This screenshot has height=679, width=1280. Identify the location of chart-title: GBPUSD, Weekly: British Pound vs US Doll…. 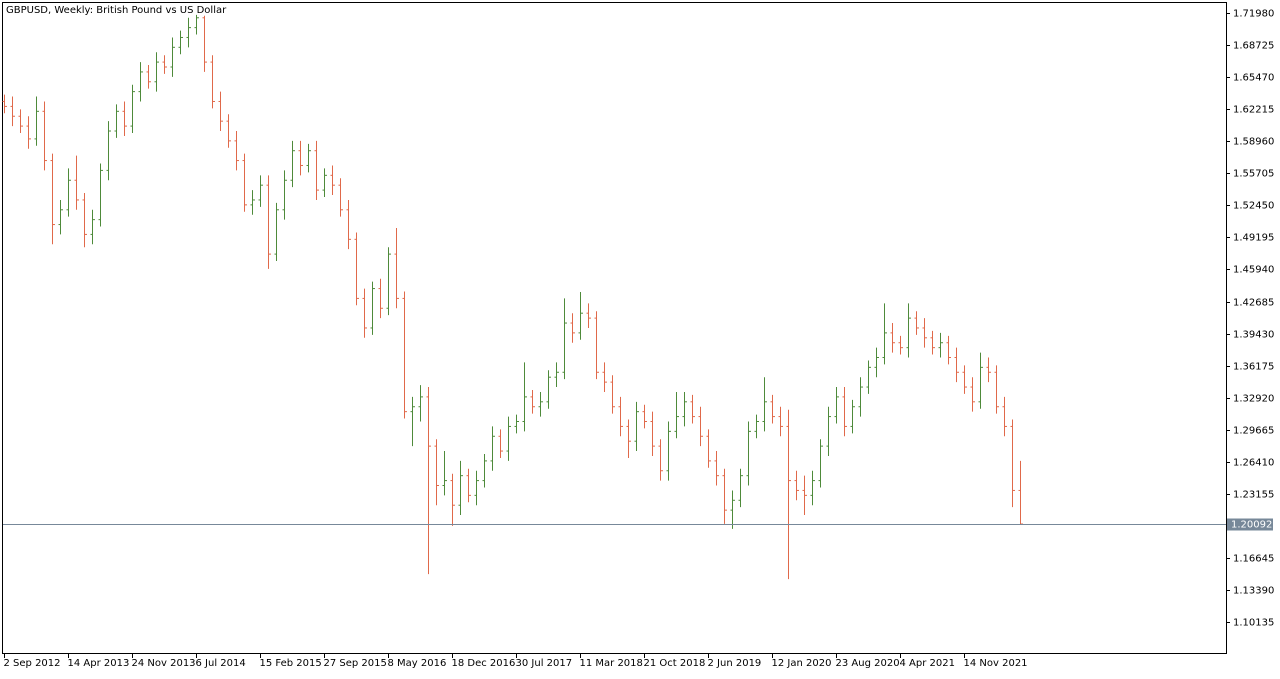
(116, 10).